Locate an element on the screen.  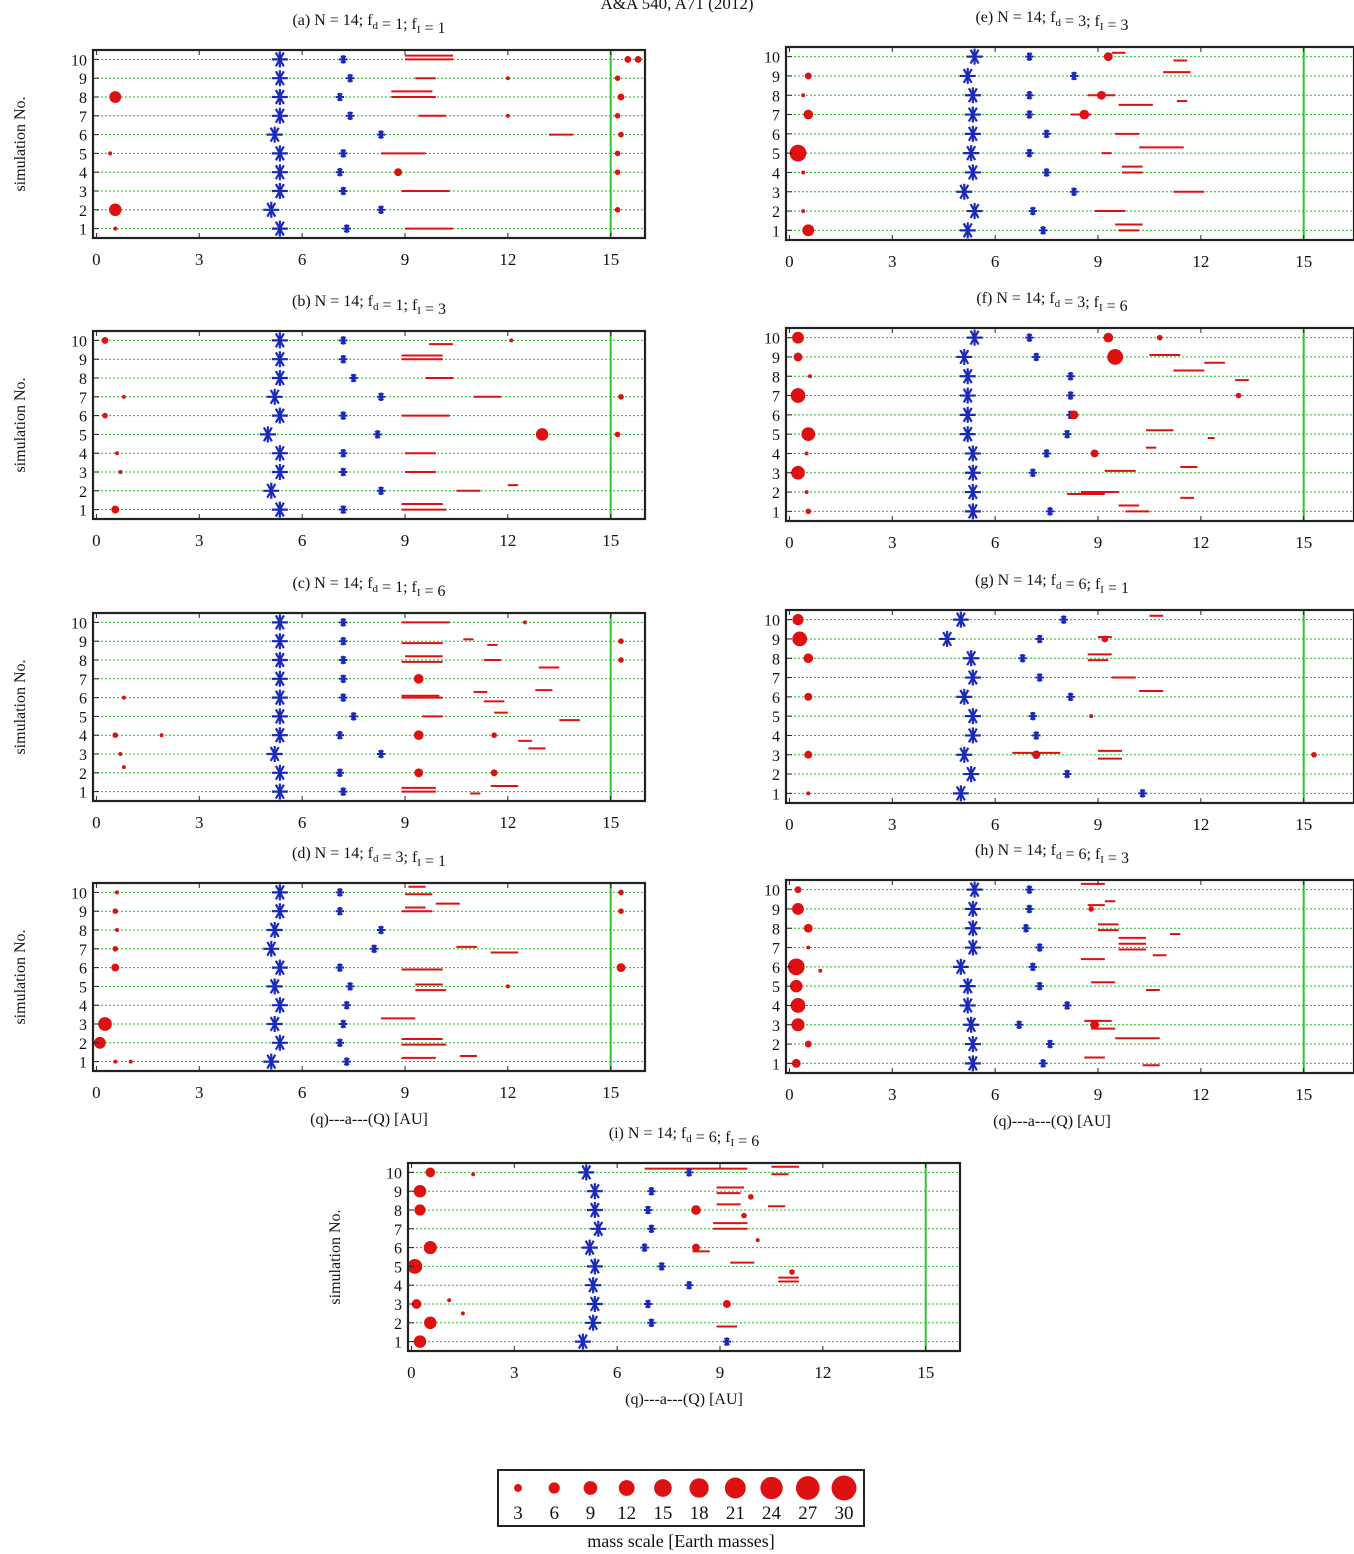
x-tick-label: 9 is located at coordinates (405, 822).